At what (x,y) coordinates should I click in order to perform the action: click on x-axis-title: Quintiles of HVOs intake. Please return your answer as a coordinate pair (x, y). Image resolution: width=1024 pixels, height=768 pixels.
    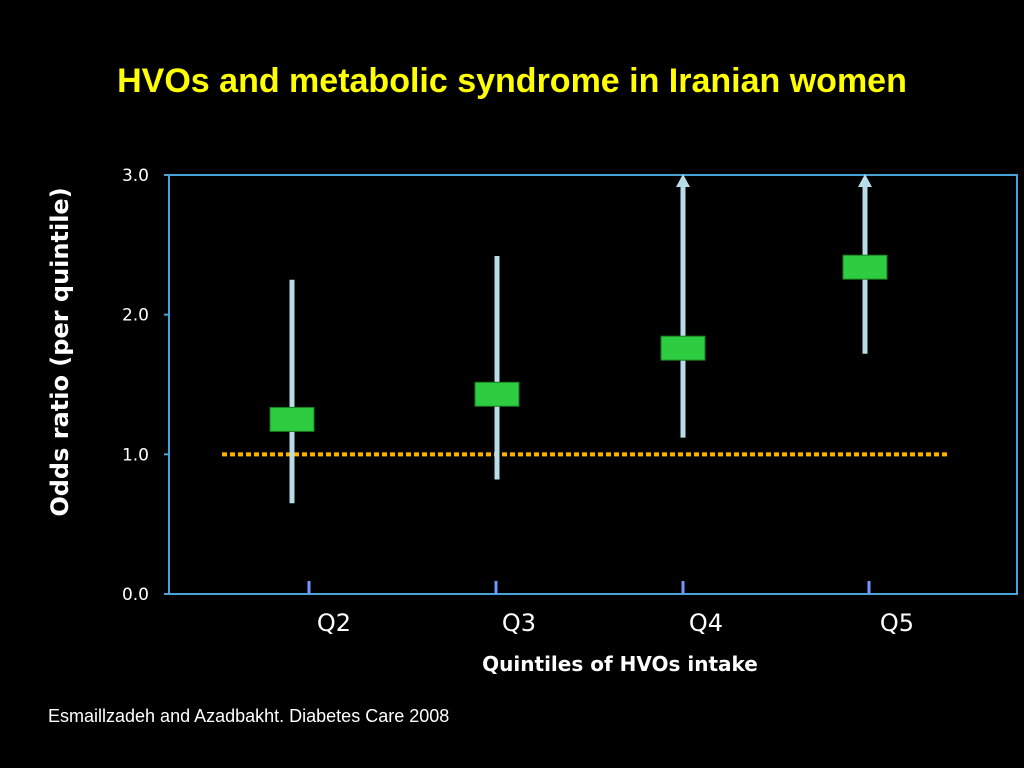
    Looking at the image, I should click on (620, 664).